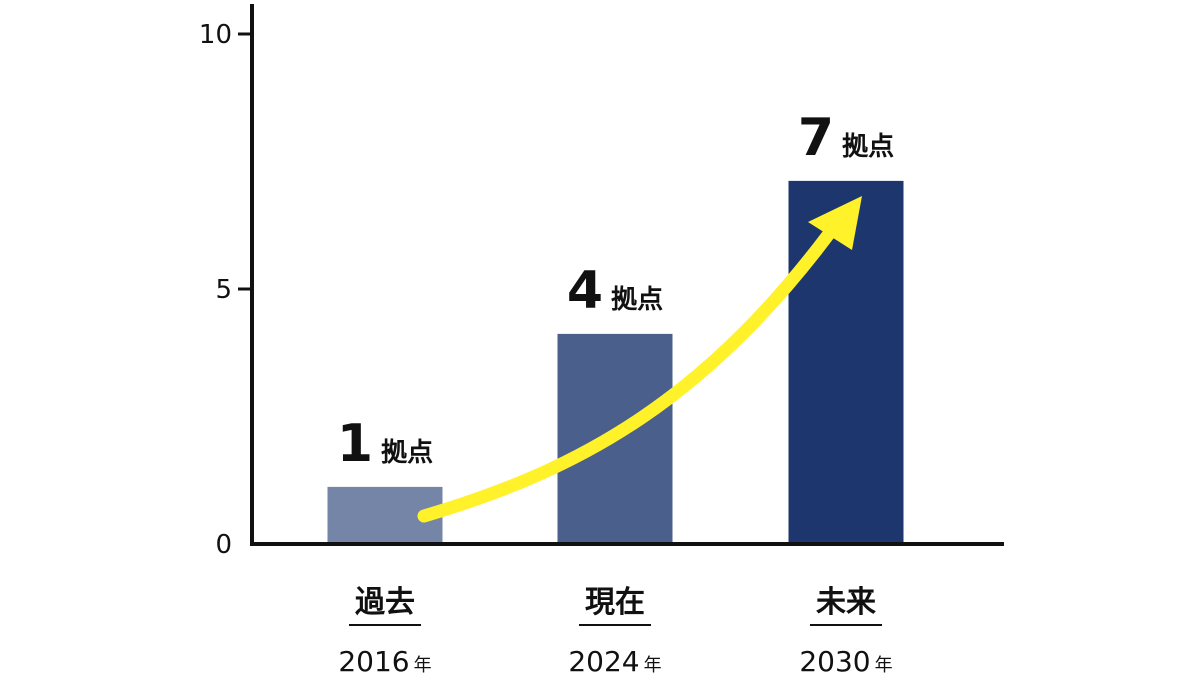 The width and height of the screenshot is (1200, 680). What do you see at coordinates (373, 661) in the screenshot?
I see `year-number: 2016` at bounding box center [373, 661].